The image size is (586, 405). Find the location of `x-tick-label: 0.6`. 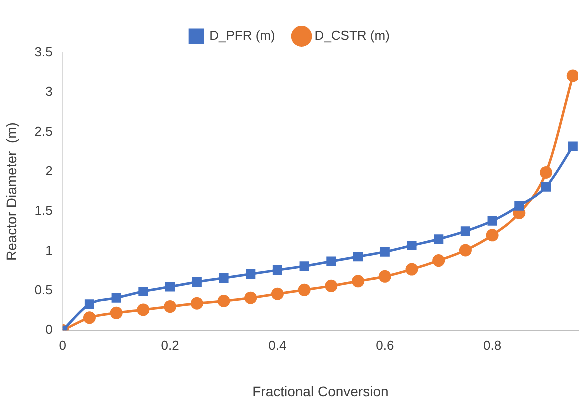

x-tick-label: 0.6 is located at coordinates (385, 345).